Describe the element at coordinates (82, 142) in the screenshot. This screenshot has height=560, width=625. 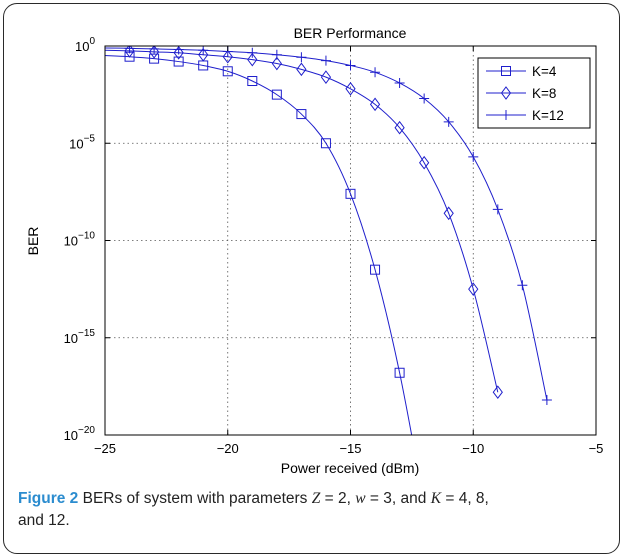
I see `y-tick-label: 10⁻⁵` at that location.